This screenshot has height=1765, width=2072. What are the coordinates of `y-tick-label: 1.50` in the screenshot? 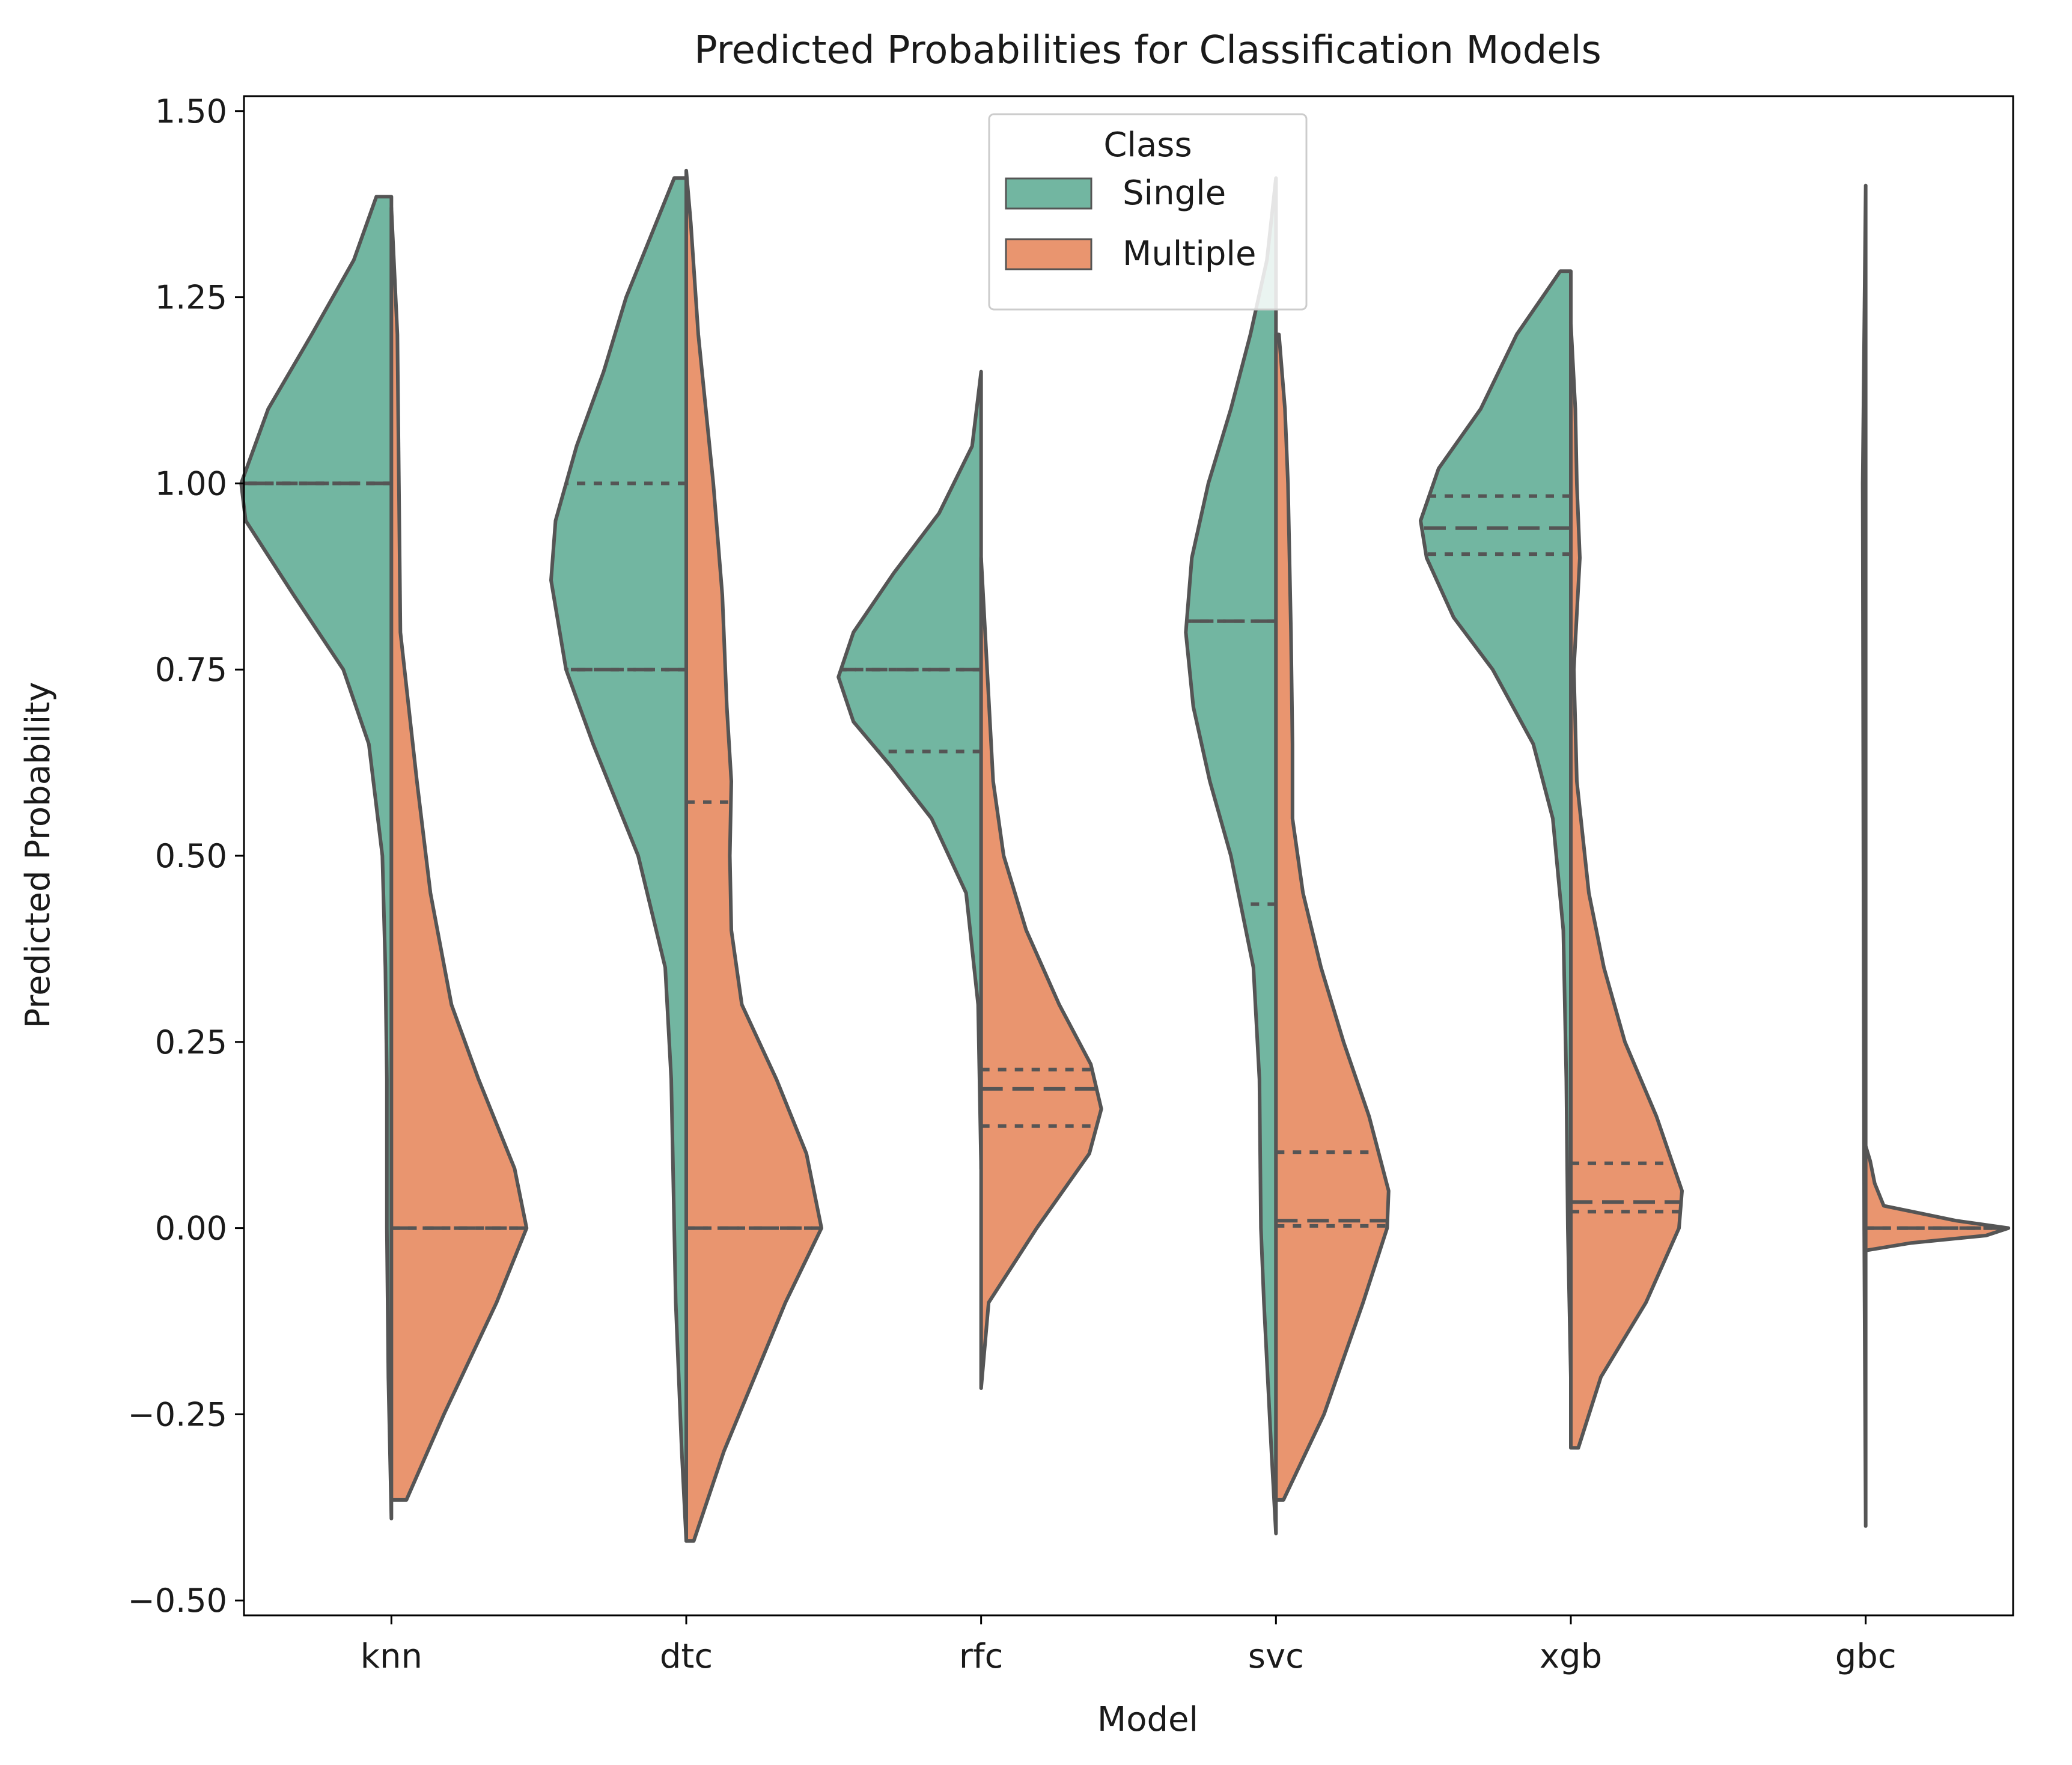 It's located at (191, 111).